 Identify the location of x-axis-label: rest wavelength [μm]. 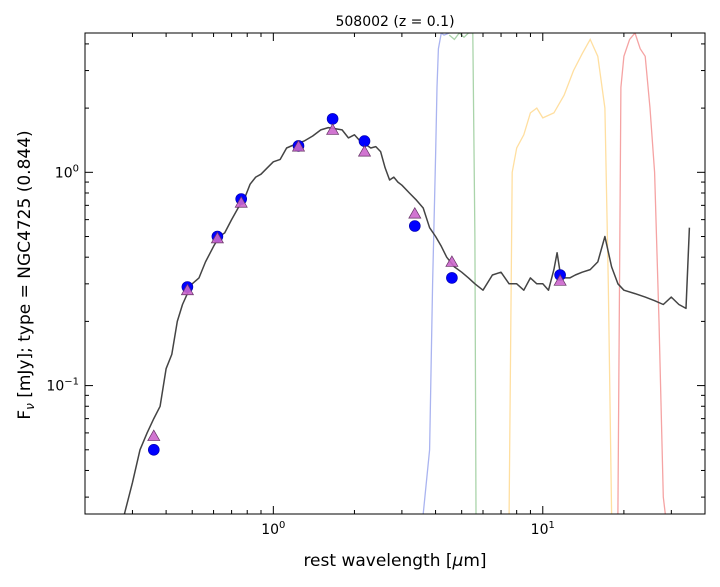
(394, 561).